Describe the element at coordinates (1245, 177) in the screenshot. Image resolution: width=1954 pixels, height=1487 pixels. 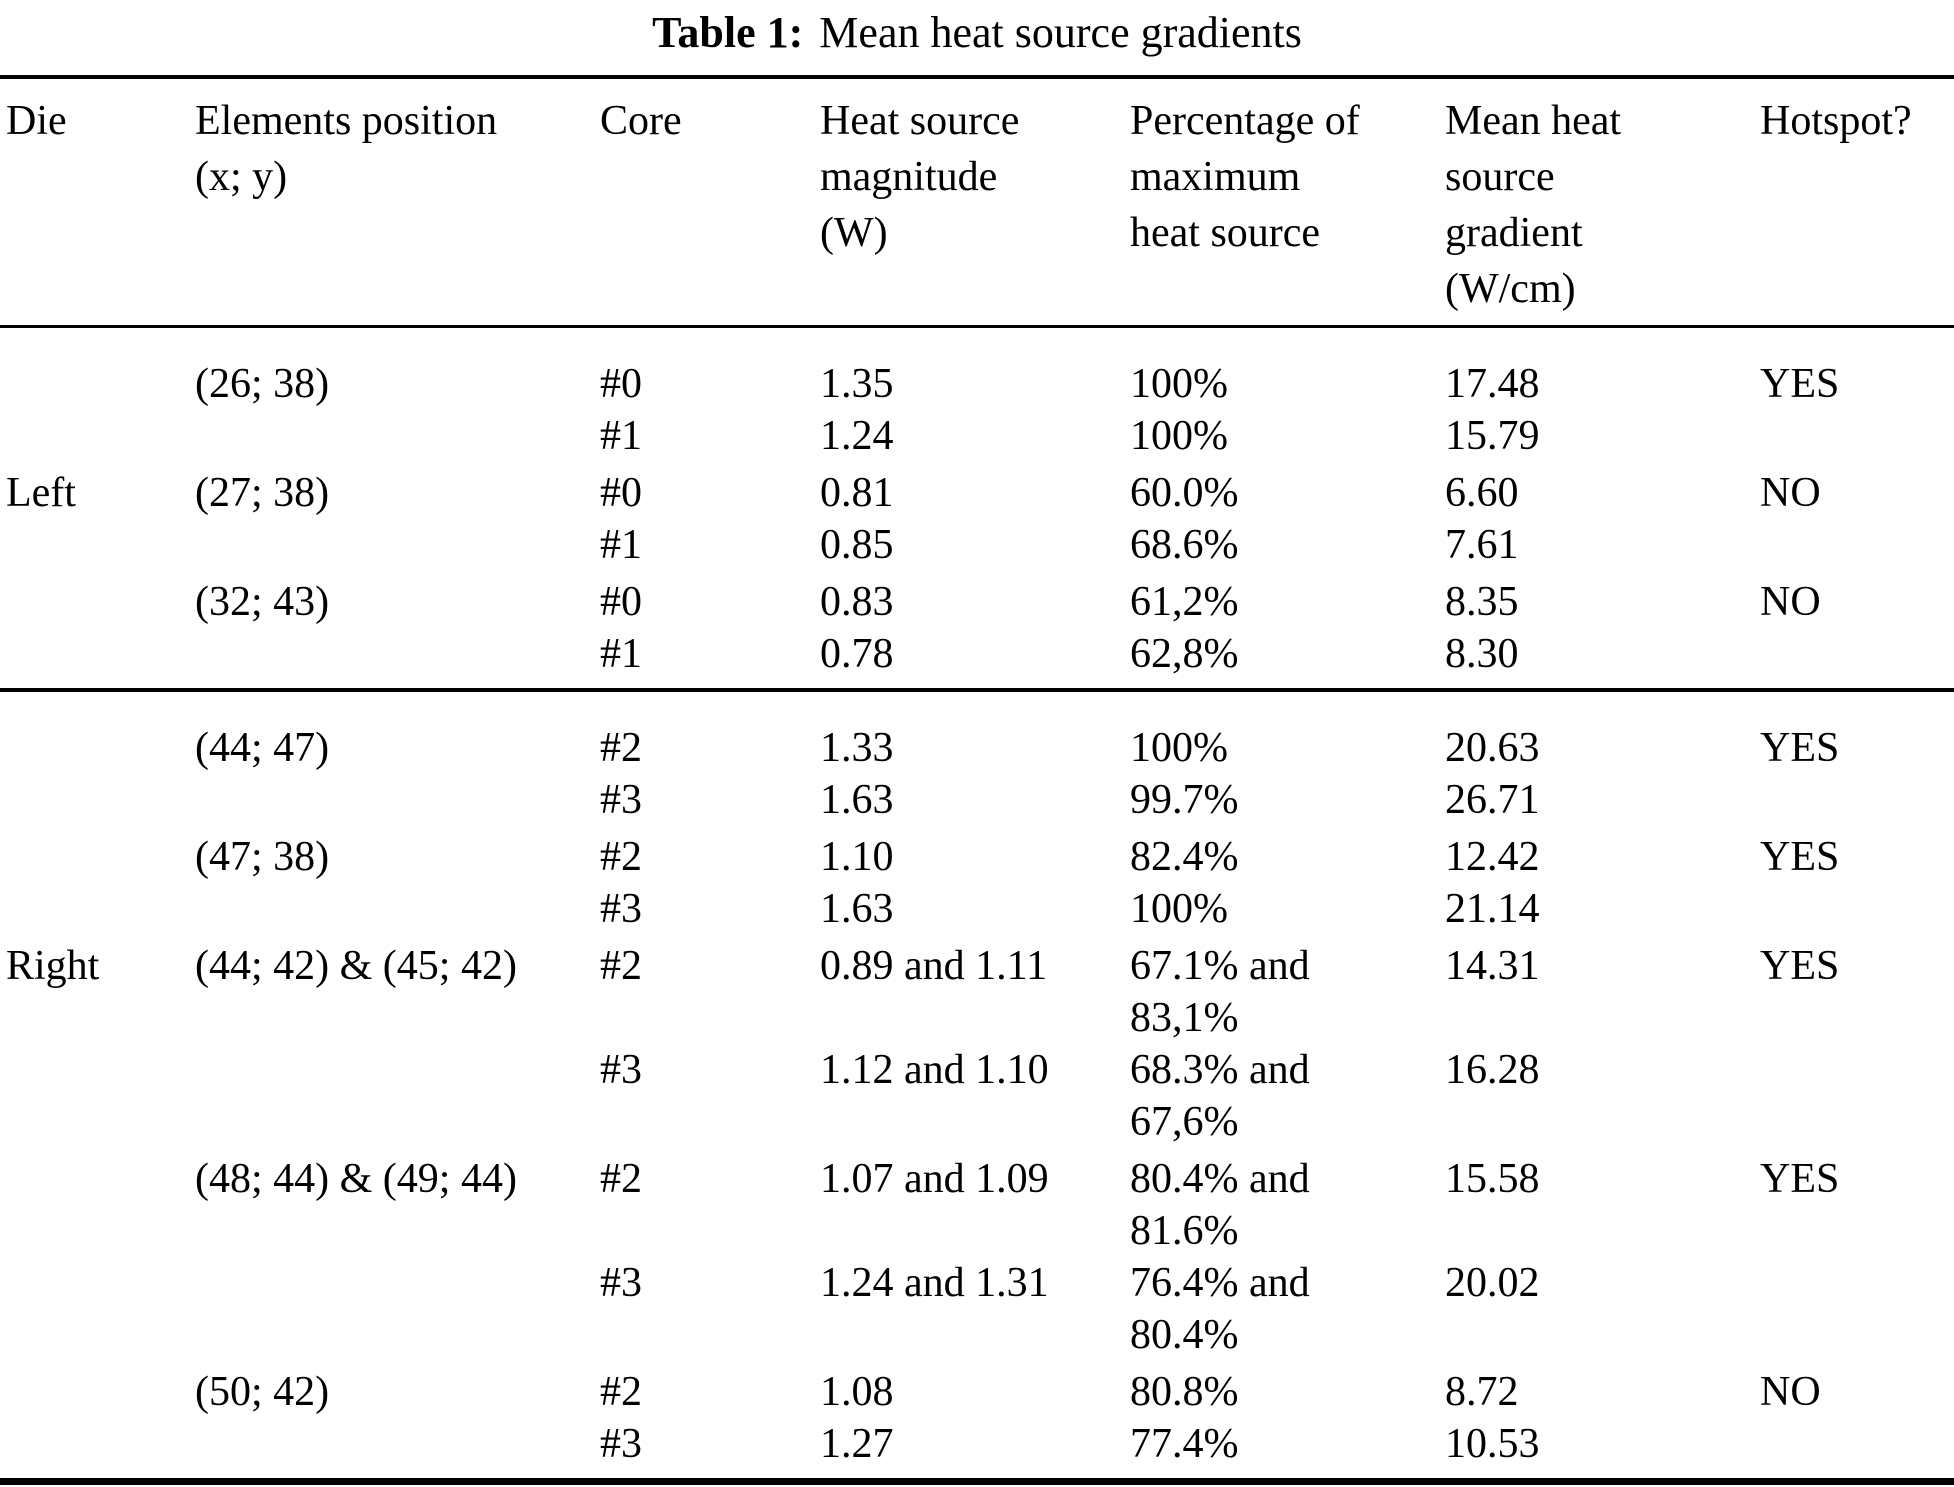
I see `col-header-percentage: Percentage of maximum heat source` at that location.